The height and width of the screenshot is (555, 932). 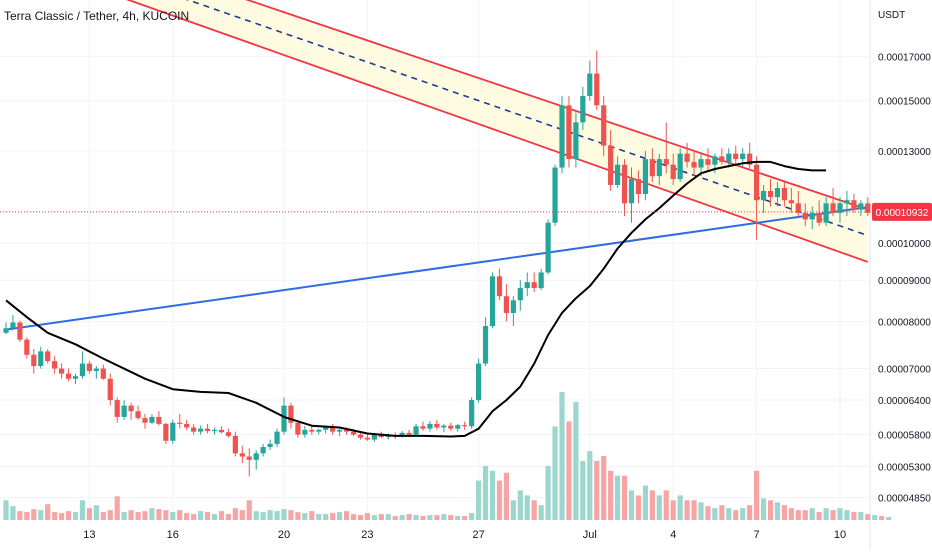 I want to click on time-tick-label: 16, so click(x=173, y=535).